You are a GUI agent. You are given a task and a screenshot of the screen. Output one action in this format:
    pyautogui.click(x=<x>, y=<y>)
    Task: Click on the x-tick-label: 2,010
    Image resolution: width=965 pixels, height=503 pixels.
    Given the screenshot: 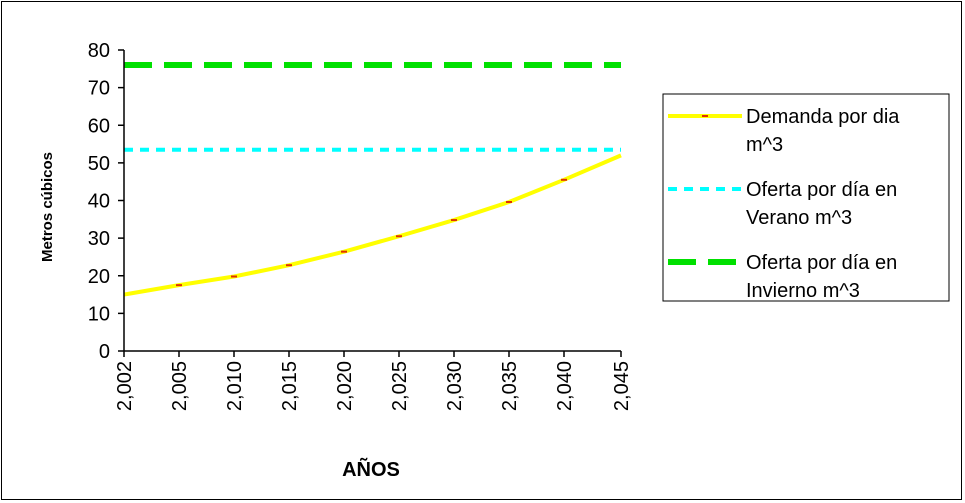 What is the action you would take?
    pyautogui.click(x=235, y=386)
    